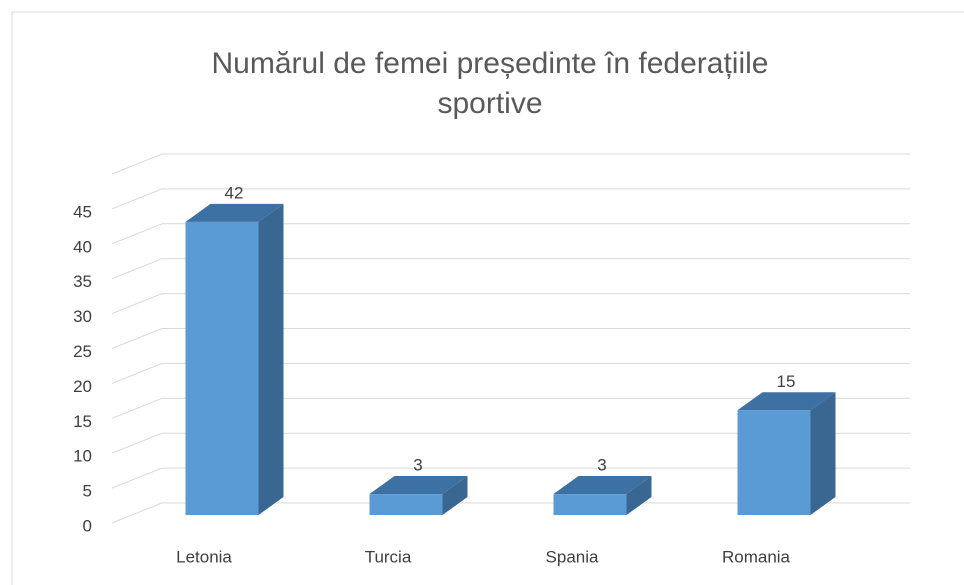 This screenshot has height=585, width=964. Describe the element at coordinates (234, 192) in the screenshot. I see `value-label: 42` at that location.